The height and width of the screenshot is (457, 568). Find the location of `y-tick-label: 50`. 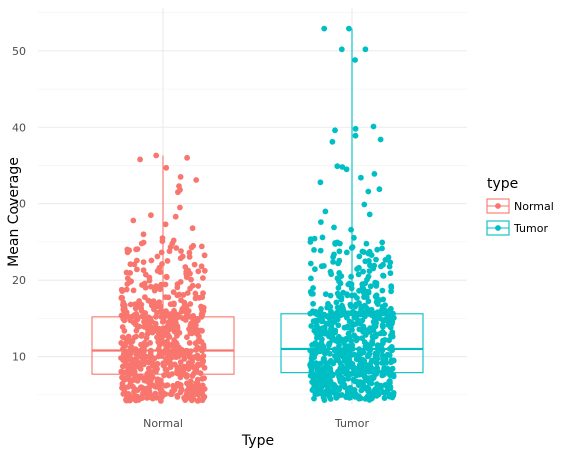

y-tick-label: 50 is located at coordinates (19, 51).